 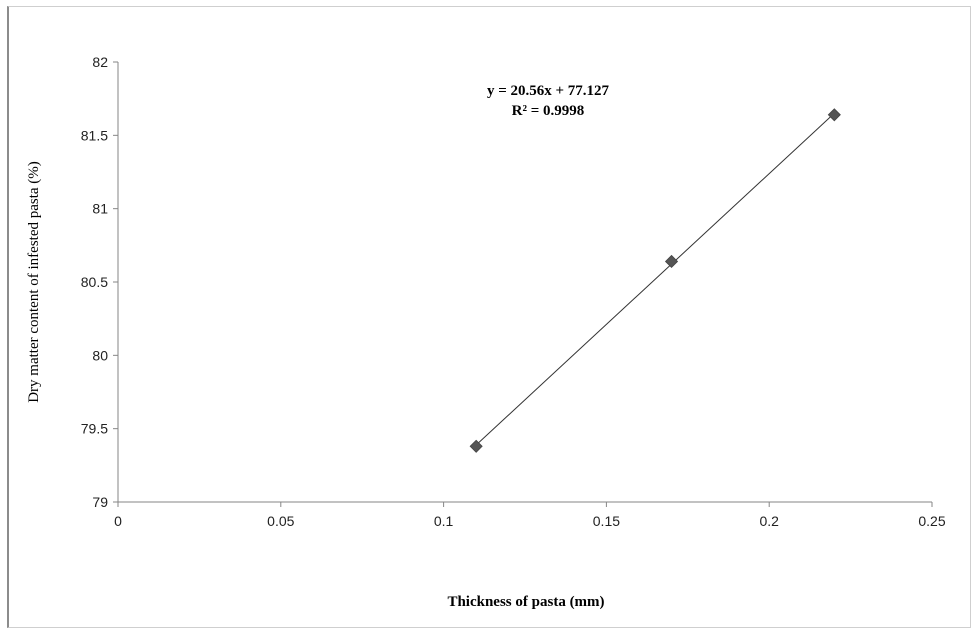 What do you see at coordinates (931, 521) in the screenshot?
I see `x-tick-label: 0.25` at bounding box center [931, 521].